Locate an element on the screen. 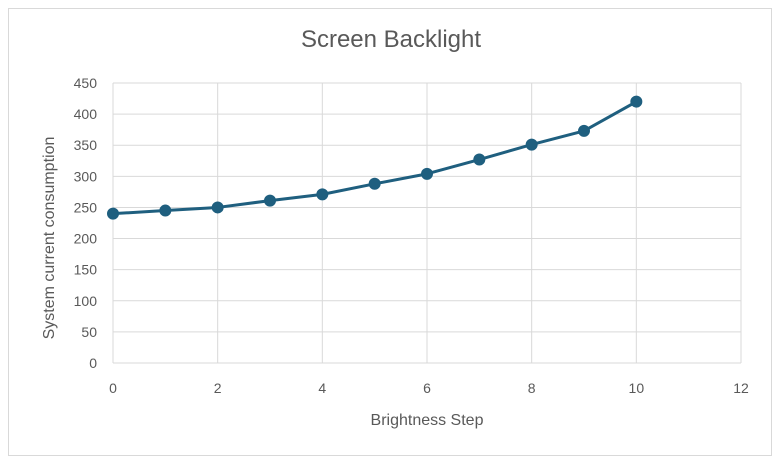 Image resolution: width=782 pixels, height=465 pixels. y-tick-label-9: 450 is located at coordinates (86, 83).